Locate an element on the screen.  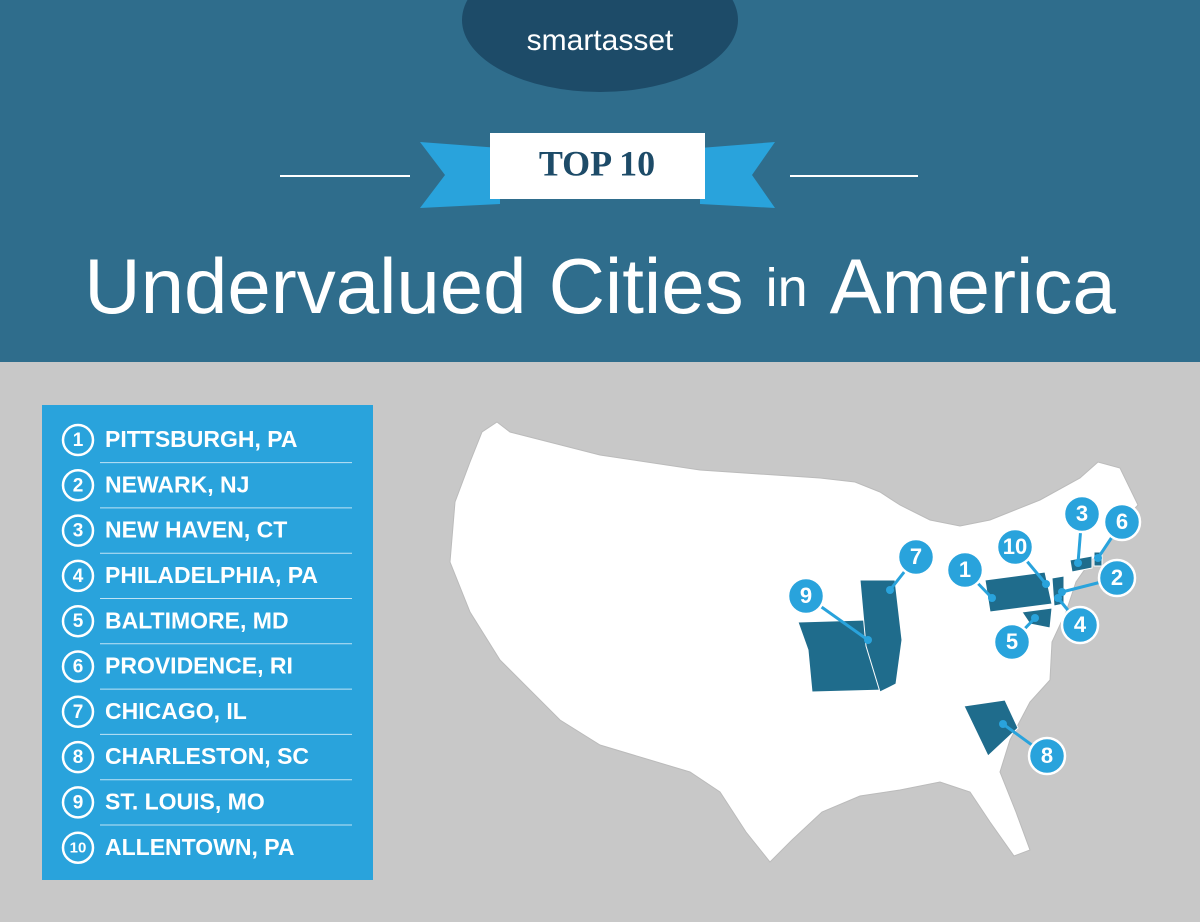
title: Undervalued Cities in America is located at coordinates (600, 286).